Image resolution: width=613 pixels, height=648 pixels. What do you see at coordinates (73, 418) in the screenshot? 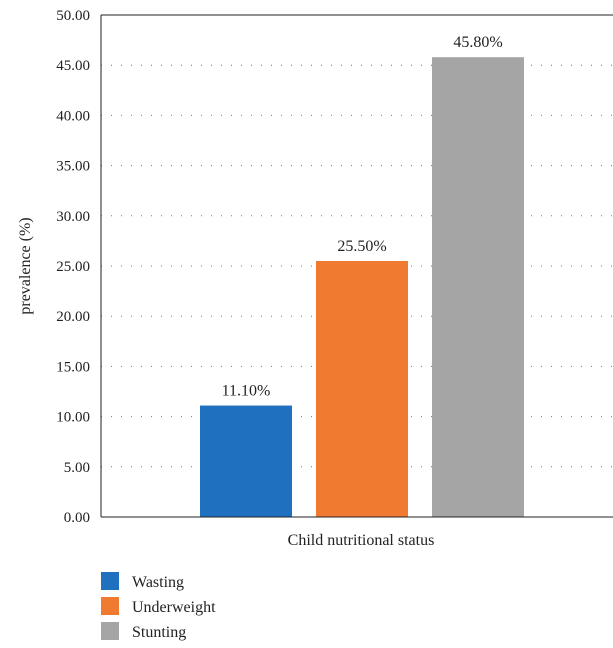
I see `y-tick-label: 10.00` at bounding box center [73, 418].